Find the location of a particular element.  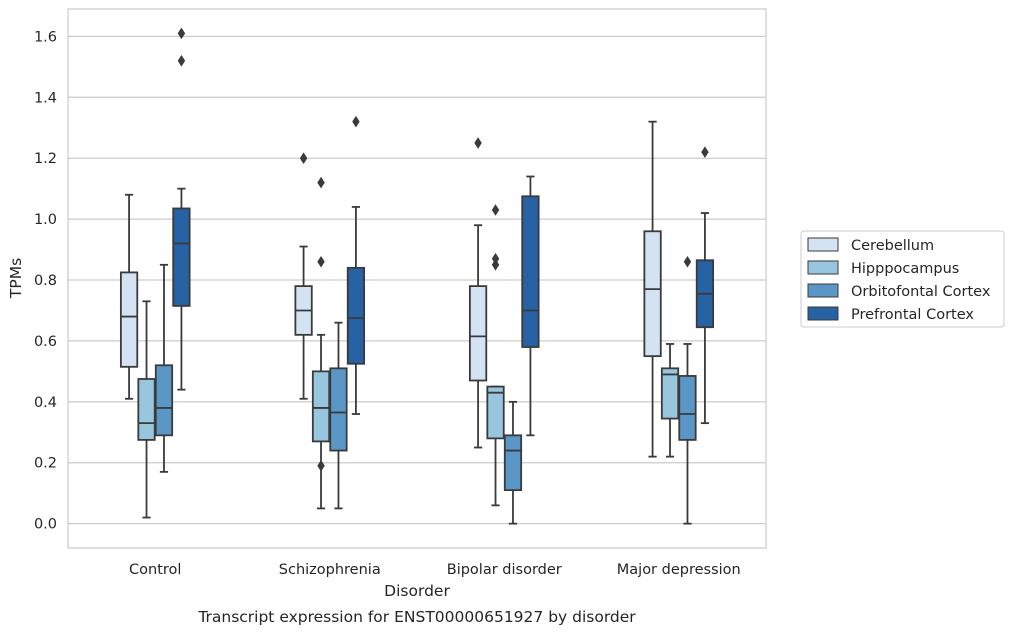

y-tick-label: 0.6 is located at coordinates (45, 342).